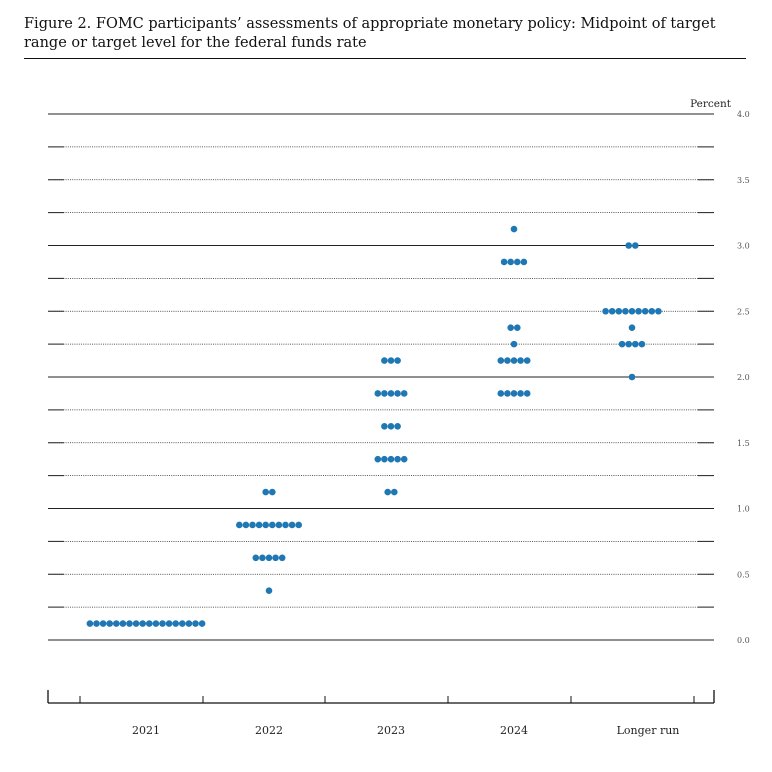 This screenshot has width=772, height=772. What do you see at coordinates (743, 509) in the screenshot?
I see `y-tick-label: 1.0` at bounding box center [743, 509].